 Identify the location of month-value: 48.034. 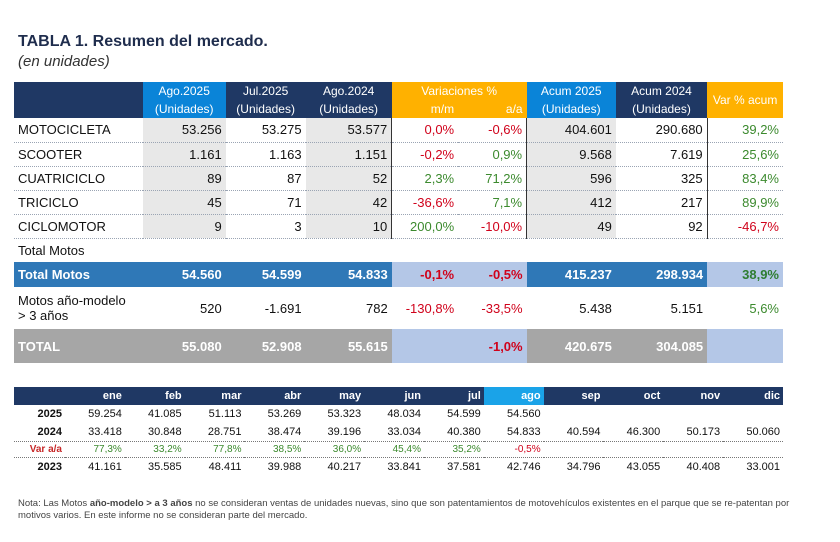
(404, 414).